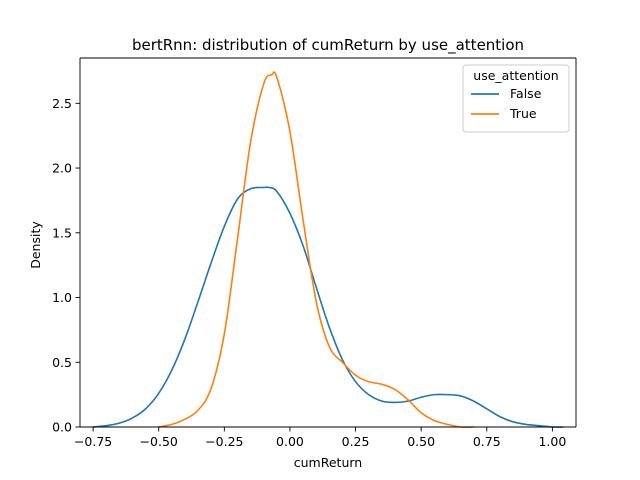 This screenshot has width=640, height=480. I want to click on x-tick-label: 0.50, so click(421, 441).